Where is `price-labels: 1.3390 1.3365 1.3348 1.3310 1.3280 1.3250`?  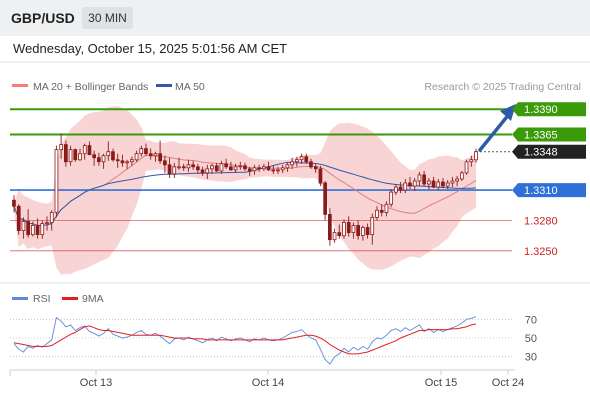 price-labels: 1.3390 1.3365 1.3348 1.3310 1.3280 1.3250 is located at coordinates (549, 180).